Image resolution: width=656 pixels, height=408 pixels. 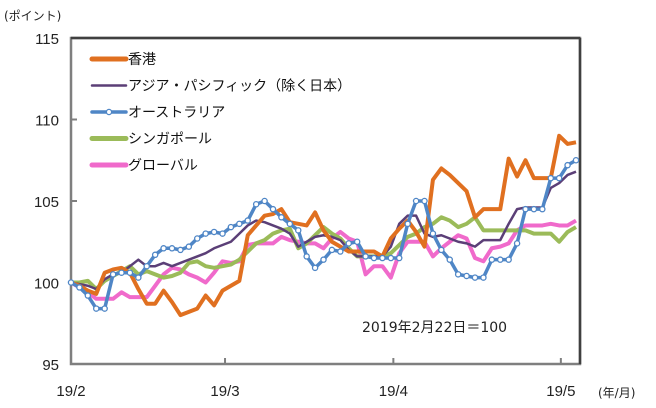 What do you see at coordinates (32, 16) in the screenshot?
I see `y-axis-unit-label: (ポイント)` at bounding box center [32, 16].